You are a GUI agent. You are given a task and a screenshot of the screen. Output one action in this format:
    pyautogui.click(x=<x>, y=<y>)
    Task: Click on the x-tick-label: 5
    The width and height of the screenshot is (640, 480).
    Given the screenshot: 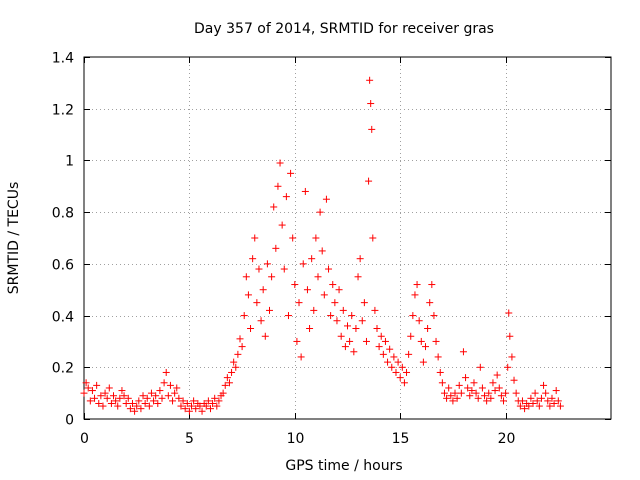 What is the action you would take?
    pyautogui.click(x=189, y=439)
    